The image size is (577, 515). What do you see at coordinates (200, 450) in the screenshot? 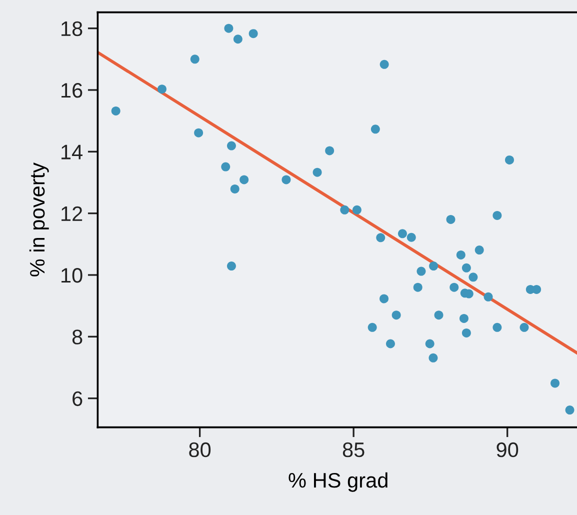
I see `x-tick-label: 80` at bounding box center [200, 450].